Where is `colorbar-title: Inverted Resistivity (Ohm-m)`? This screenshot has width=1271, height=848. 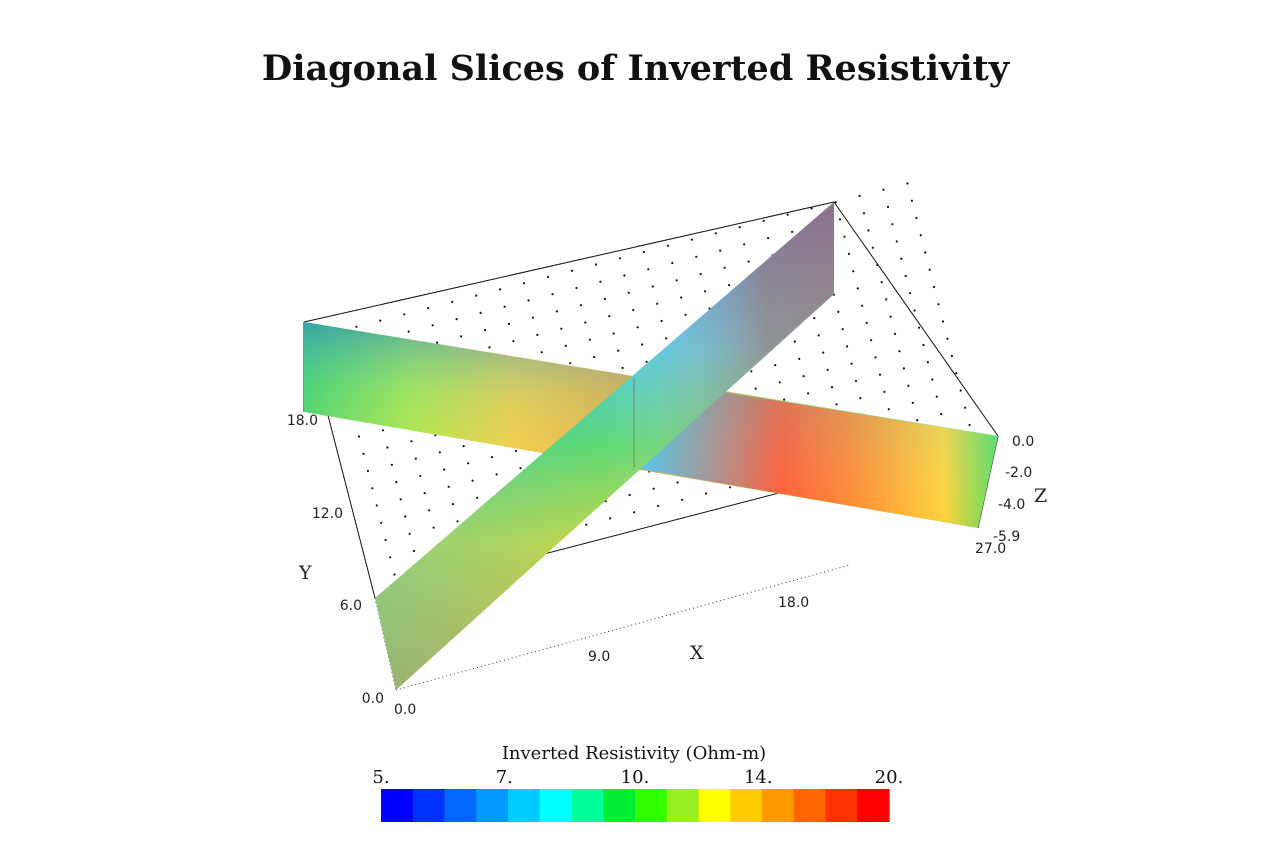 colorbar-title: Inverted Resistivity (Ohm-m) is located at coordinates (634, 753).